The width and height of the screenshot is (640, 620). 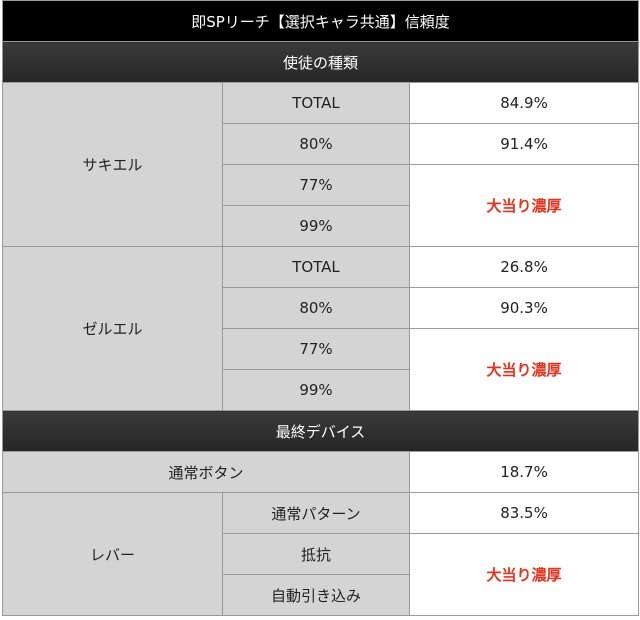 I want to click on section-row-apostle: 使徒の種類, so click(x=320, y=62).